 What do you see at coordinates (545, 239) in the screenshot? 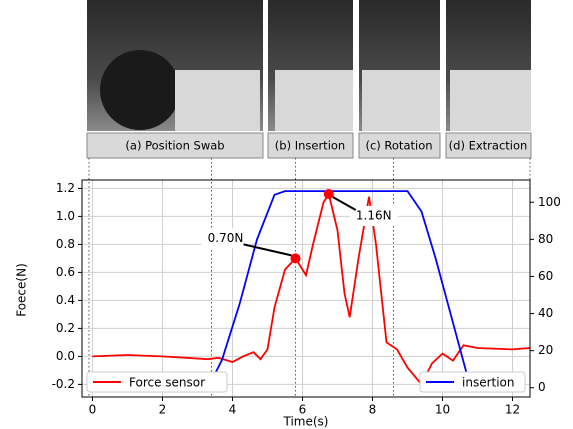
I see `y2-tick-label: 80` at bounding box center [545, 239].